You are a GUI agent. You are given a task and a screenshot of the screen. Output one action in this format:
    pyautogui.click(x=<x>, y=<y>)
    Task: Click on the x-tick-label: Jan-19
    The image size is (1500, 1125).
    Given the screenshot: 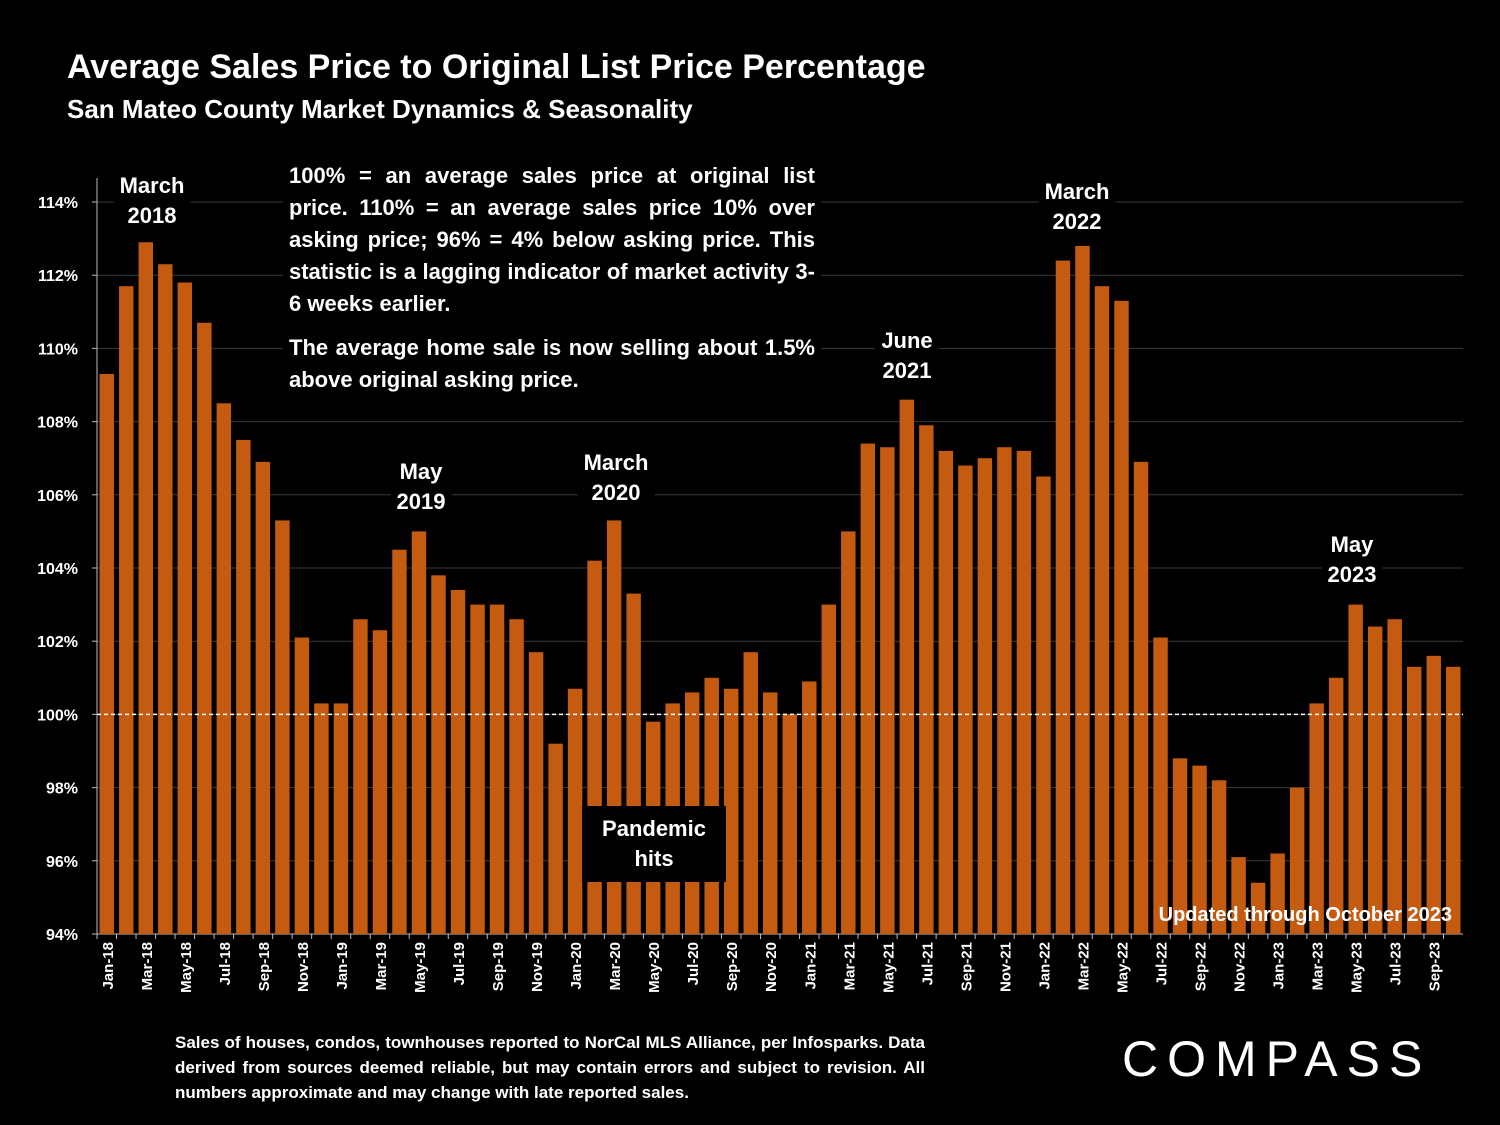 What is the action you would take?
    pyautogui.click(x=342, y=966)
    